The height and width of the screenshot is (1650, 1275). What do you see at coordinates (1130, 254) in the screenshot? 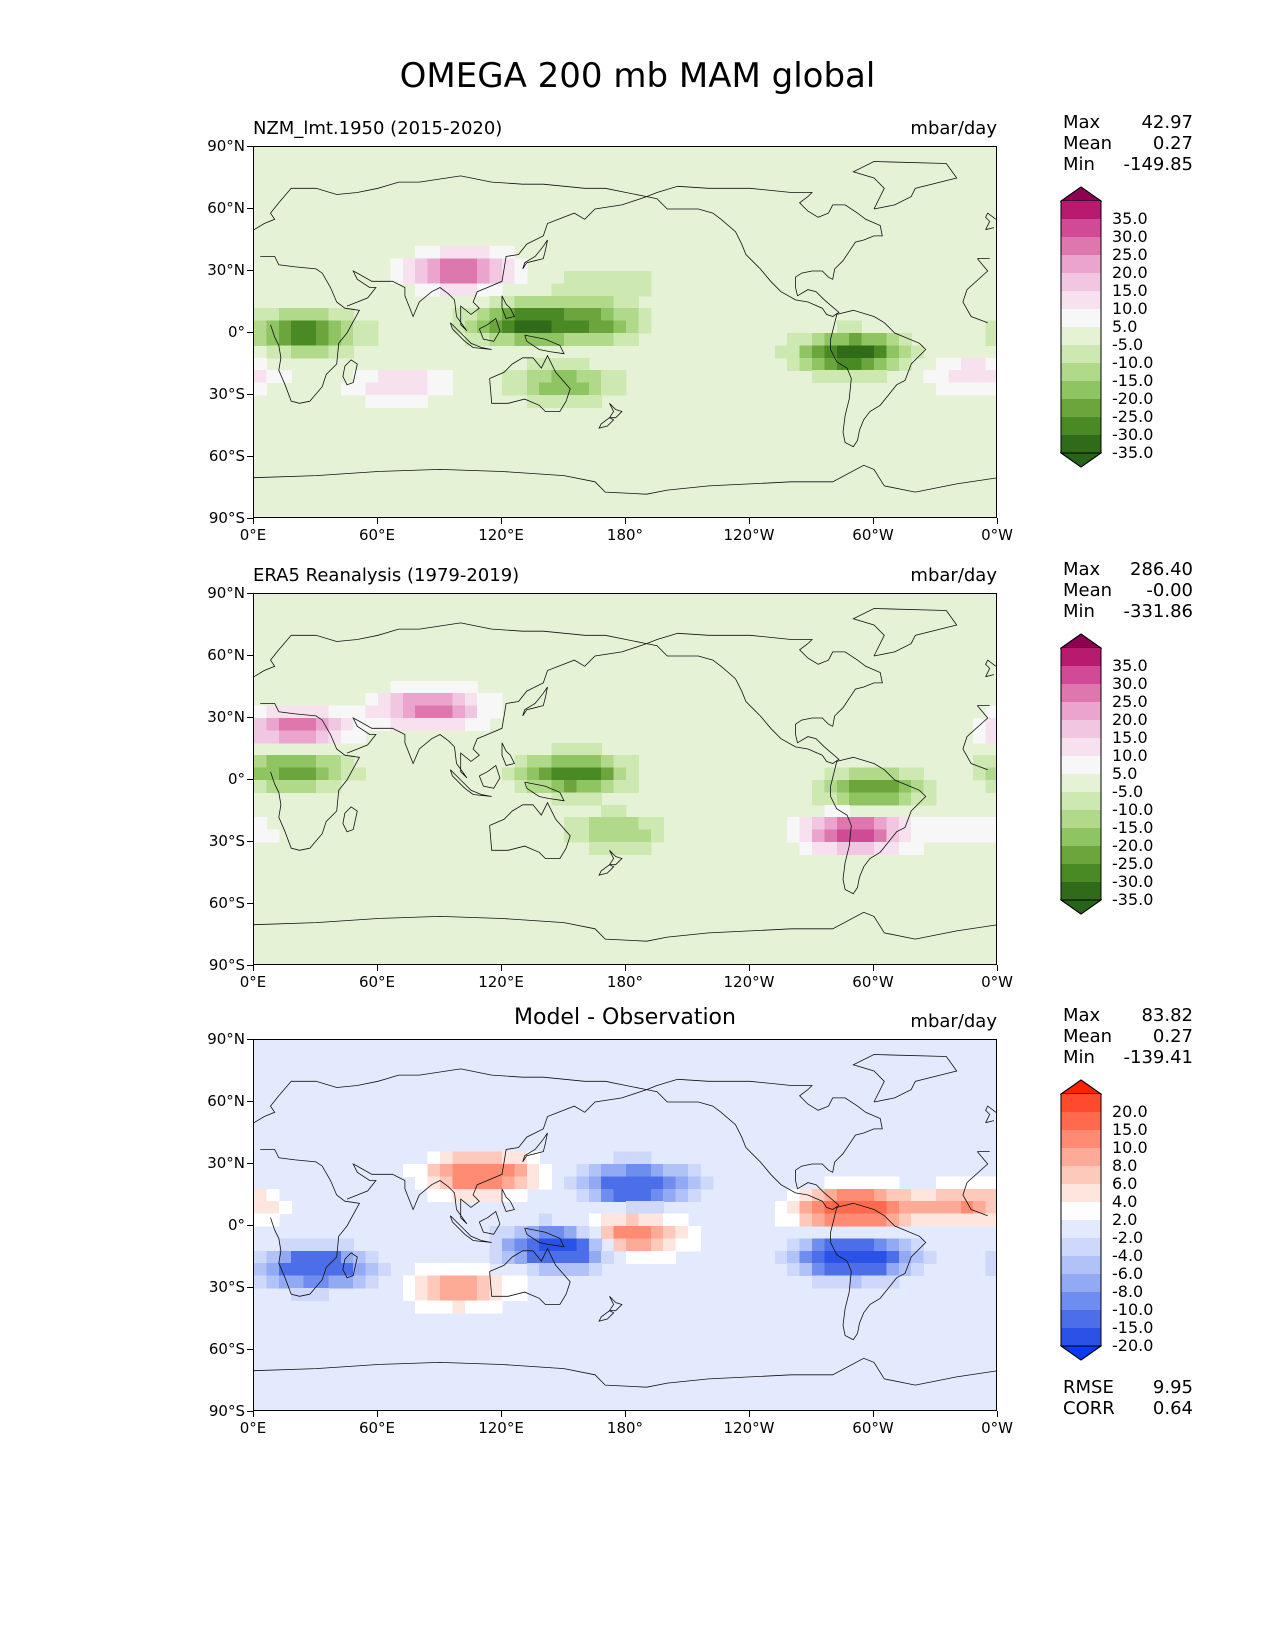
I see `colorbar-label: 25.0` at bounding box center [1130, 254].